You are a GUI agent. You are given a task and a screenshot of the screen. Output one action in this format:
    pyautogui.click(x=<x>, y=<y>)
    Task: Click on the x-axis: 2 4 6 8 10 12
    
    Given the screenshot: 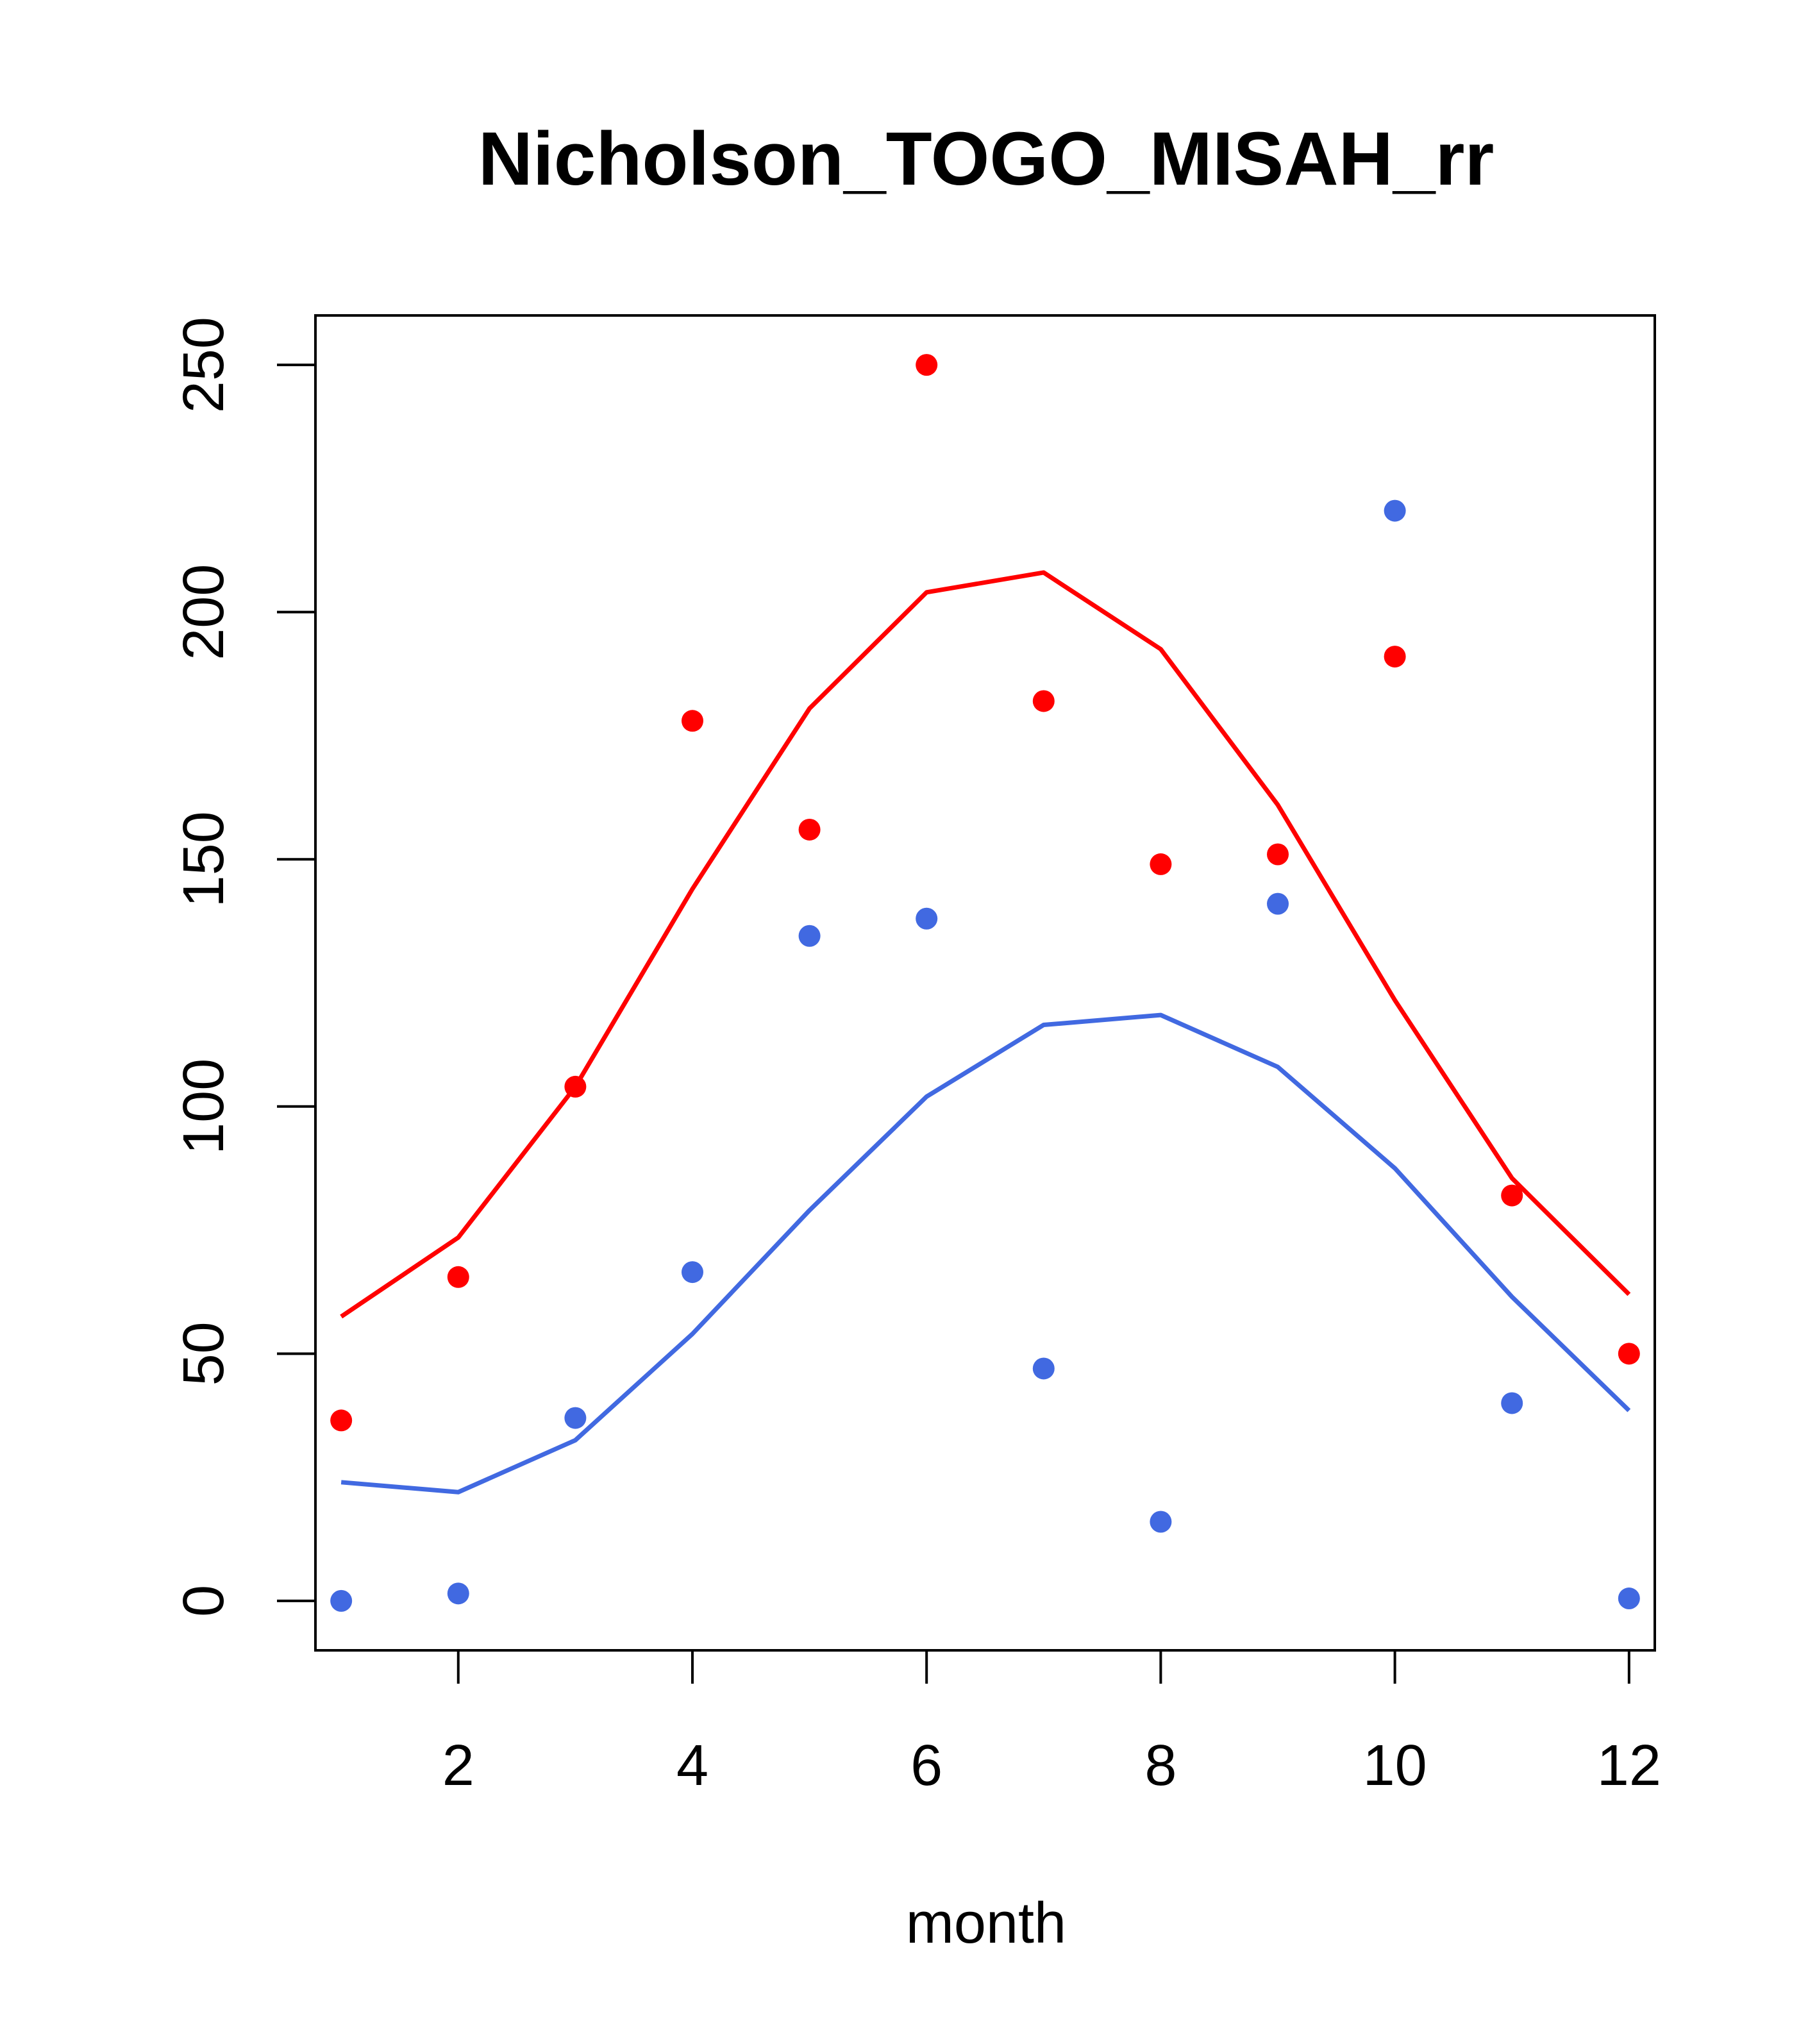 What is the action you would take?
    pyautogui.click(x=1051, y=1723)
    